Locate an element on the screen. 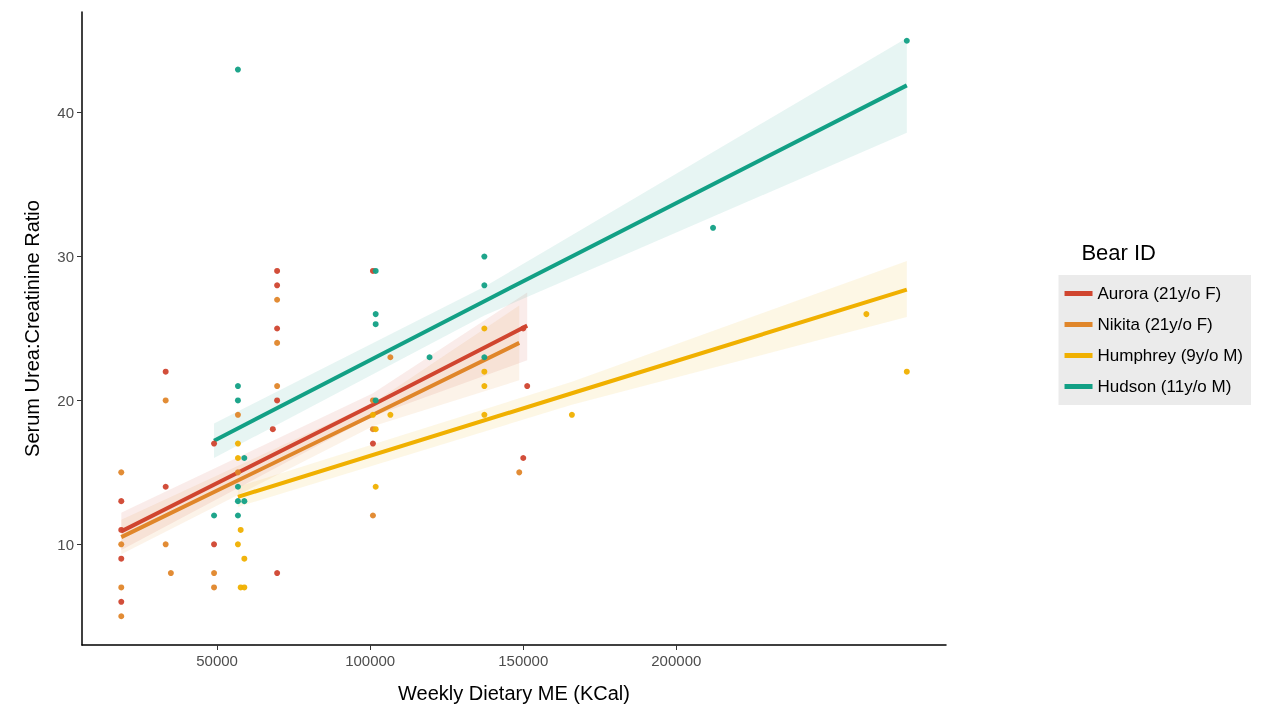 The width and height of the screenshot is (1273, 711). x-tick-label: 50000 is located at coordinates (217, 660).